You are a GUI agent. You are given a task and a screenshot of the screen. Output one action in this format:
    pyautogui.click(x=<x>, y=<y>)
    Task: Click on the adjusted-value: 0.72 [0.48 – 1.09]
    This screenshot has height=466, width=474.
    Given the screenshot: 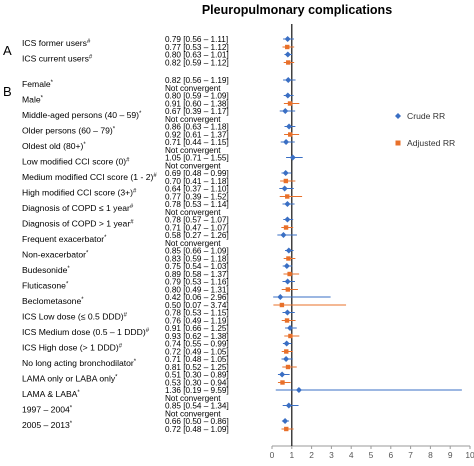 What is the action you would take?
    pyautogui.click(x=197, y=429)
    